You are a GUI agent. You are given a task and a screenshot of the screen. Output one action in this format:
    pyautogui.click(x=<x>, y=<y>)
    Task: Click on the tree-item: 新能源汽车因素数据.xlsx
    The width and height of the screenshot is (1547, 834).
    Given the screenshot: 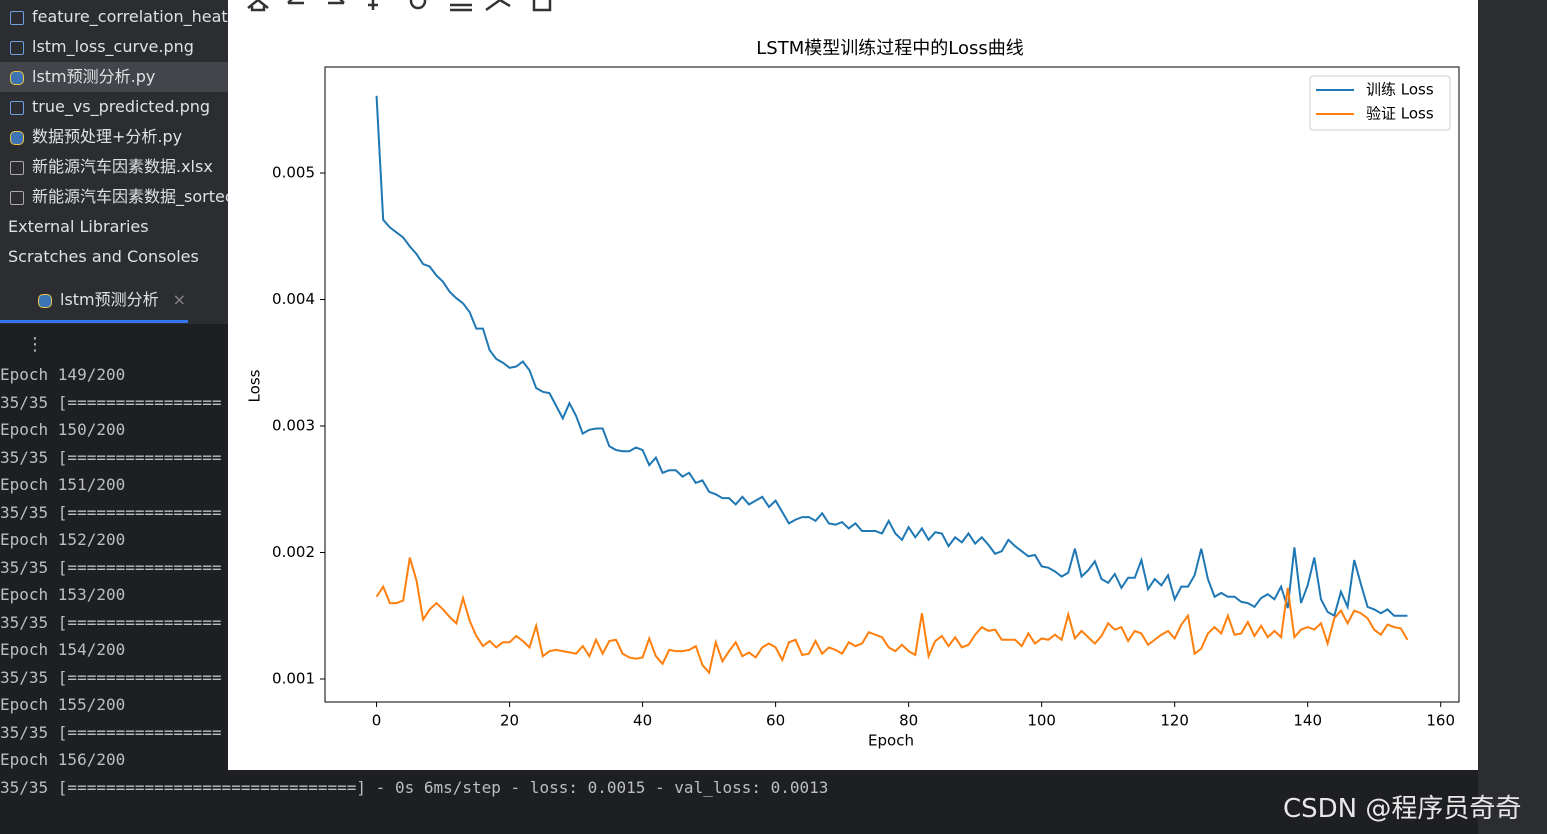 What is the action you would take?
    pyautogui.click(x=114, y=167)
    